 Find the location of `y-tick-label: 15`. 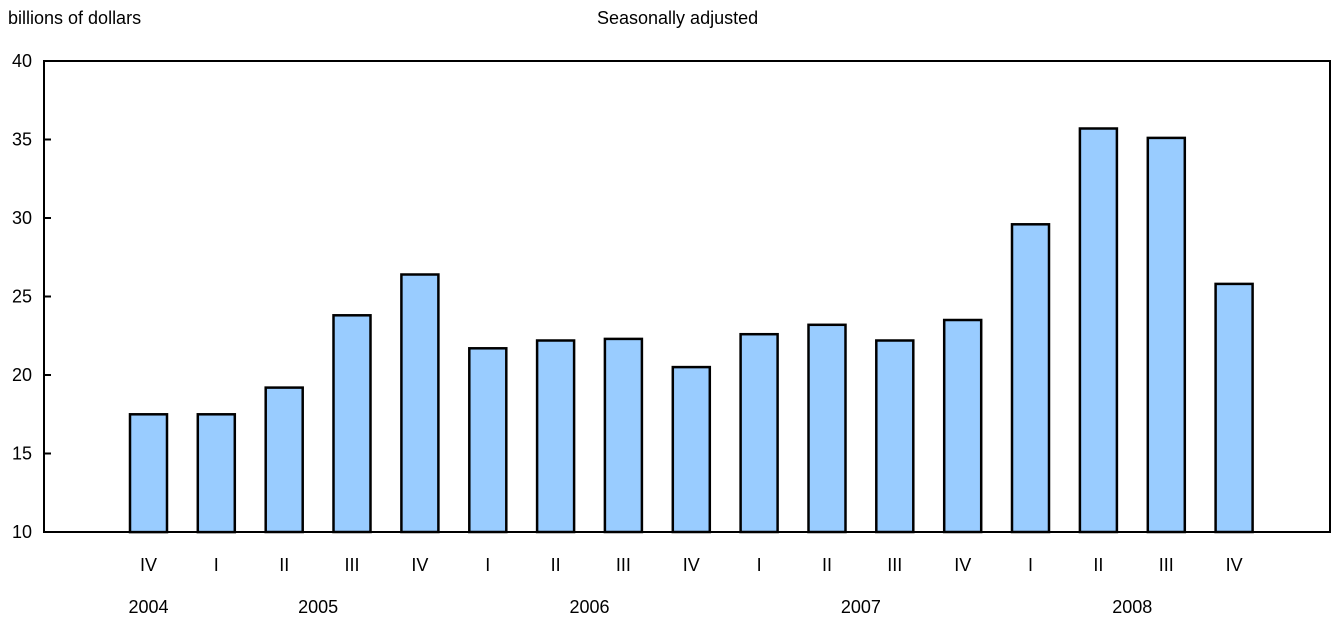

y-tick-label: 15 is located at coordinates (22, 454).